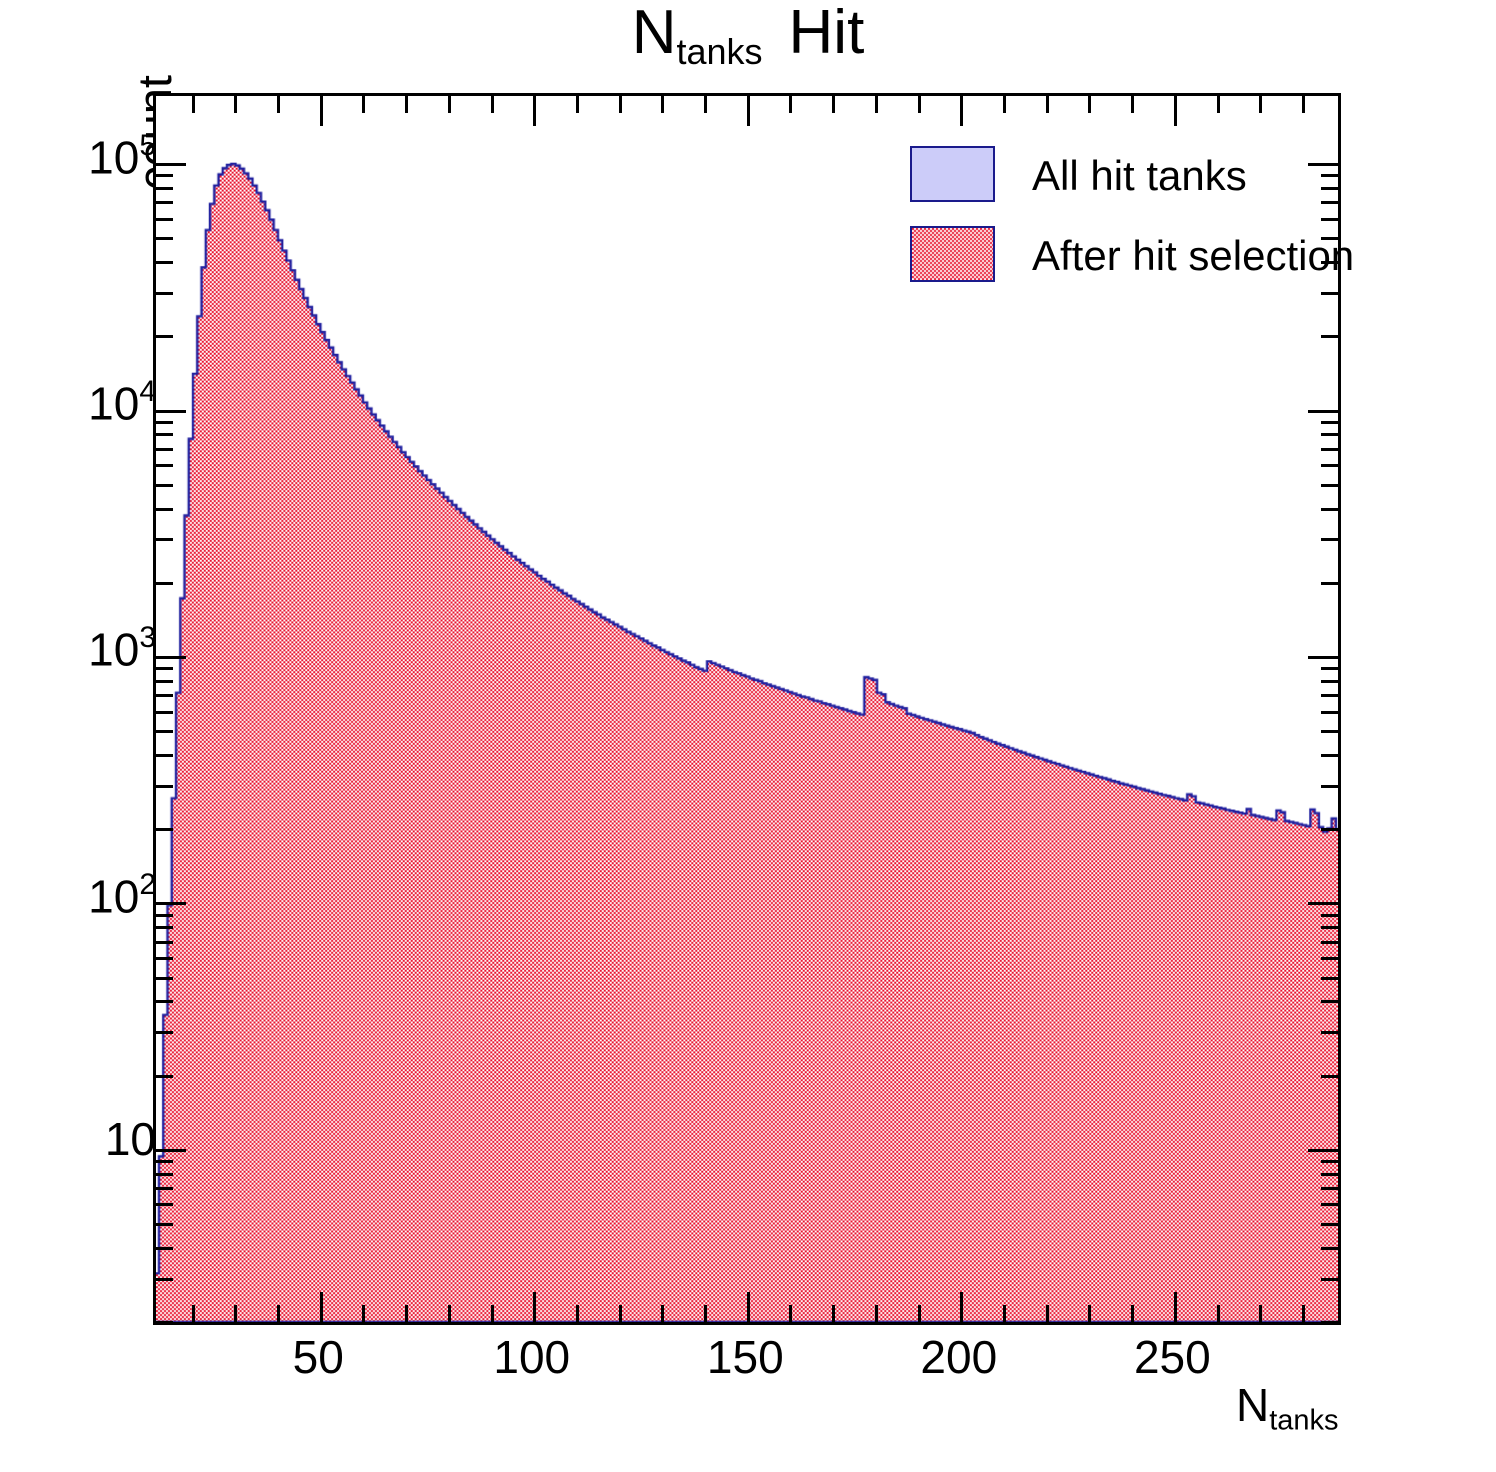 The height and width of the screenshot is (1472, 1496). I want to click on y-axis-tick-label: 10⁵, so click(122, 156).